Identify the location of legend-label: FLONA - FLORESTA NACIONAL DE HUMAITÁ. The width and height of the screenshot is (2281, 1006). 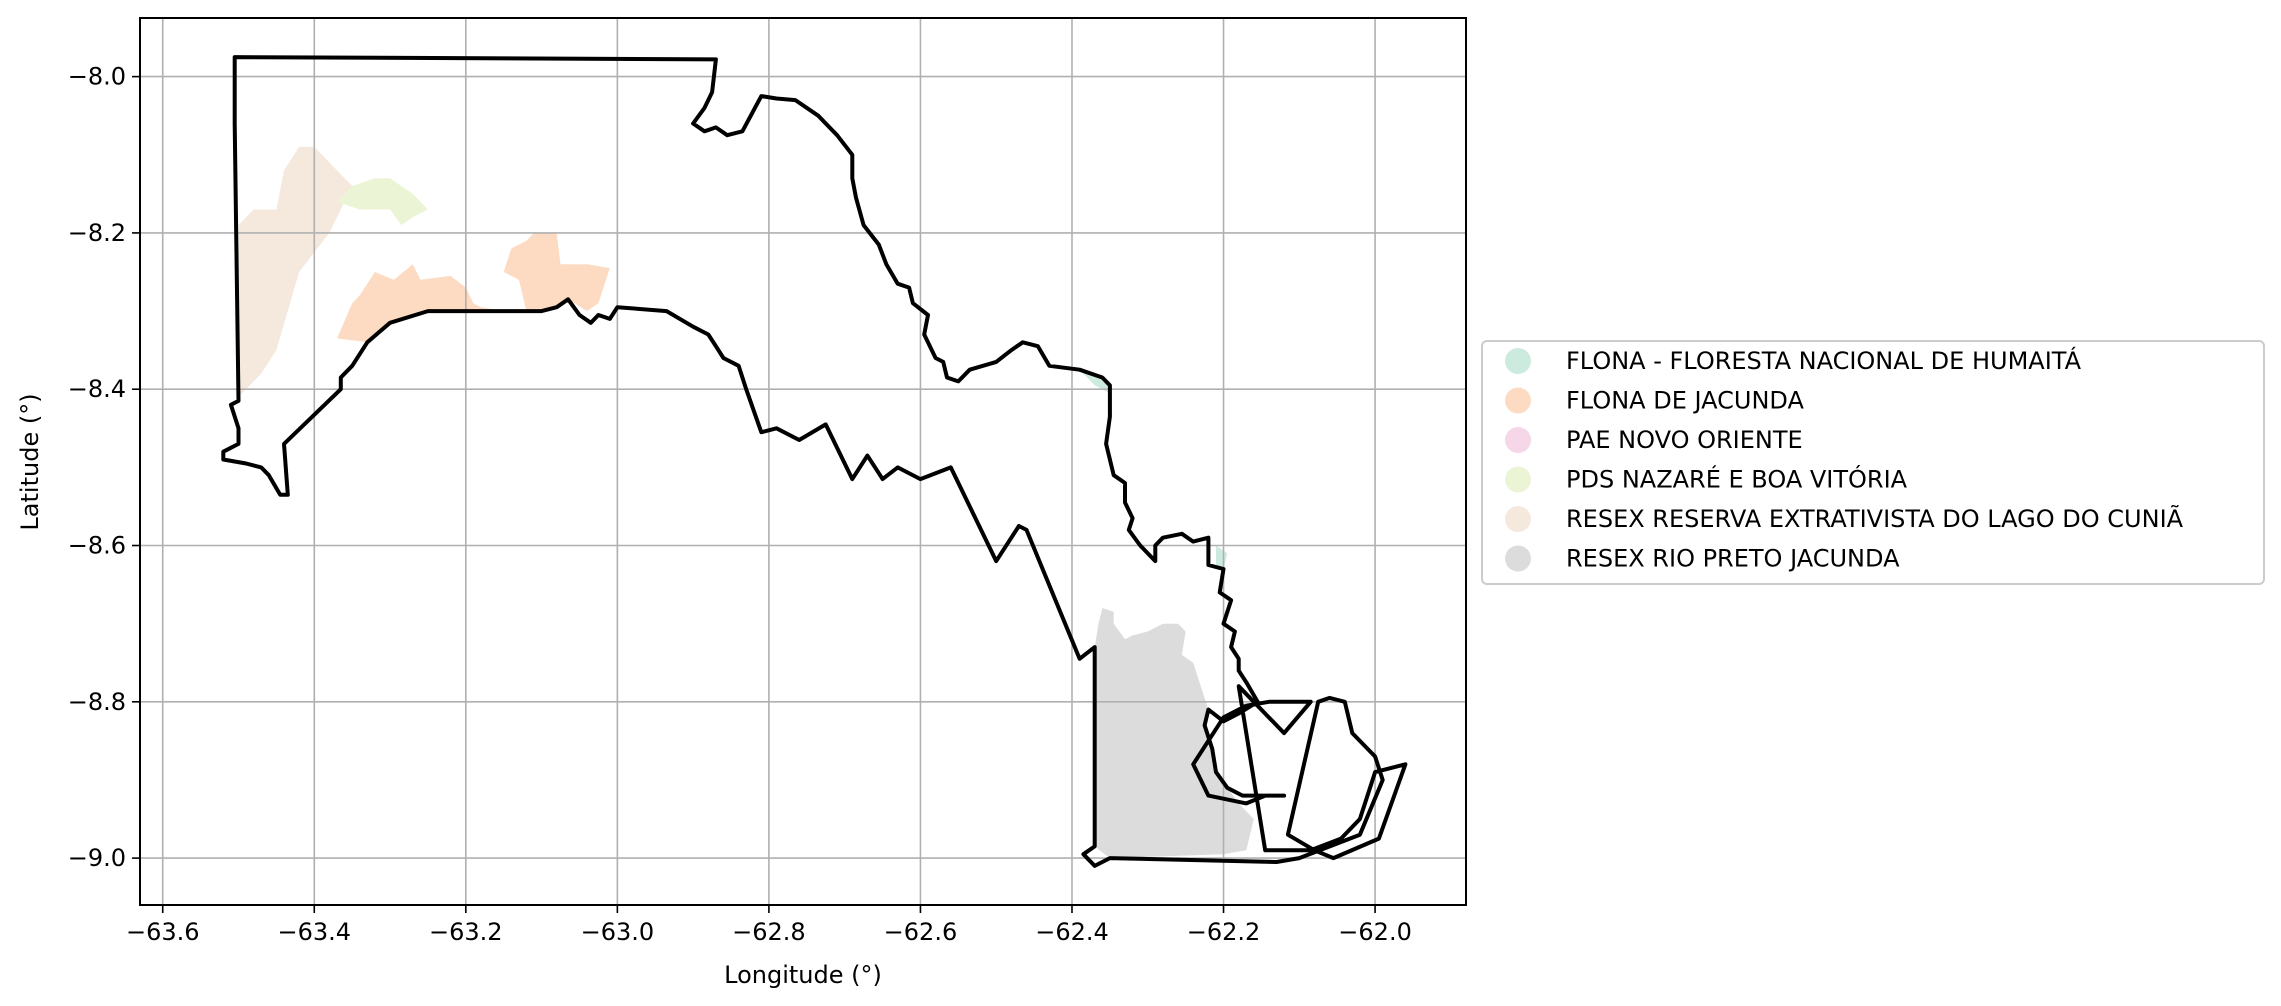
(1824, 360).